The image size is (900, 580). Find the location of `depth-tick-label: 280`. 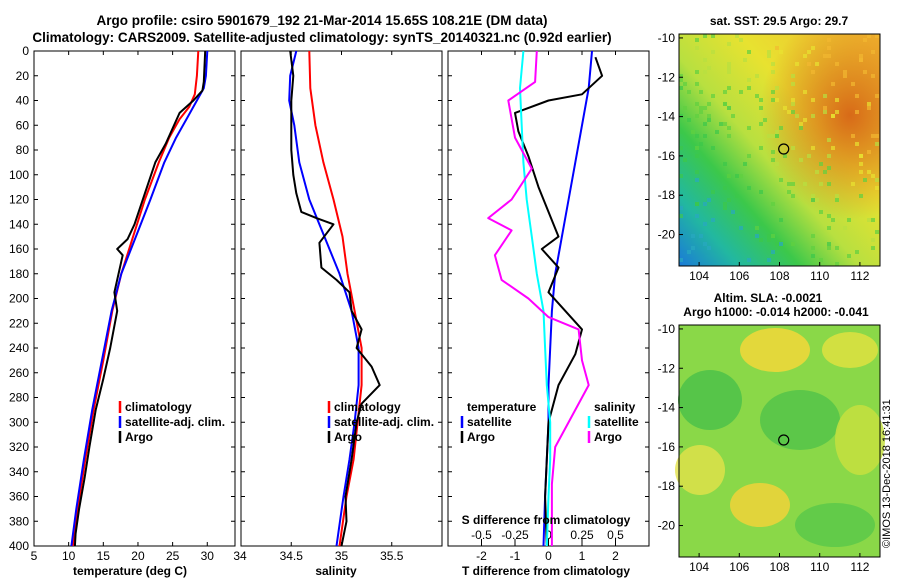

depth-tick-label: 280 is located at coordinates (19, 398).